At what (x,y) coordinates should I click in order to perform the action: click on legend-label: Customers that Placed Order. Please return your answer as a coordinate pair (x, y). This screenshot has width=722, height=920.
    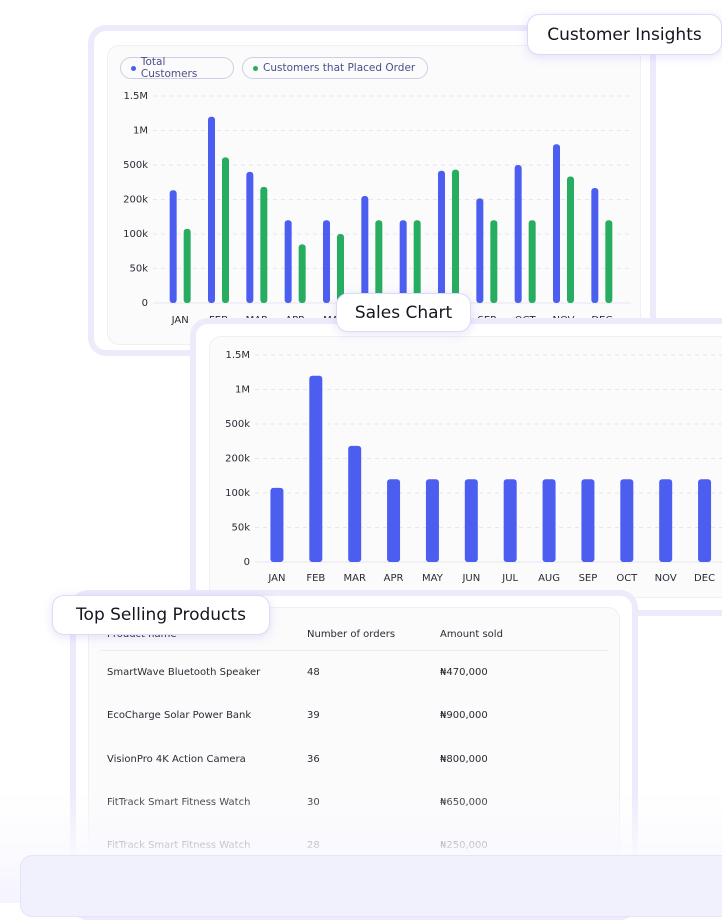
    Looking at the image, I should click on (339, 68).